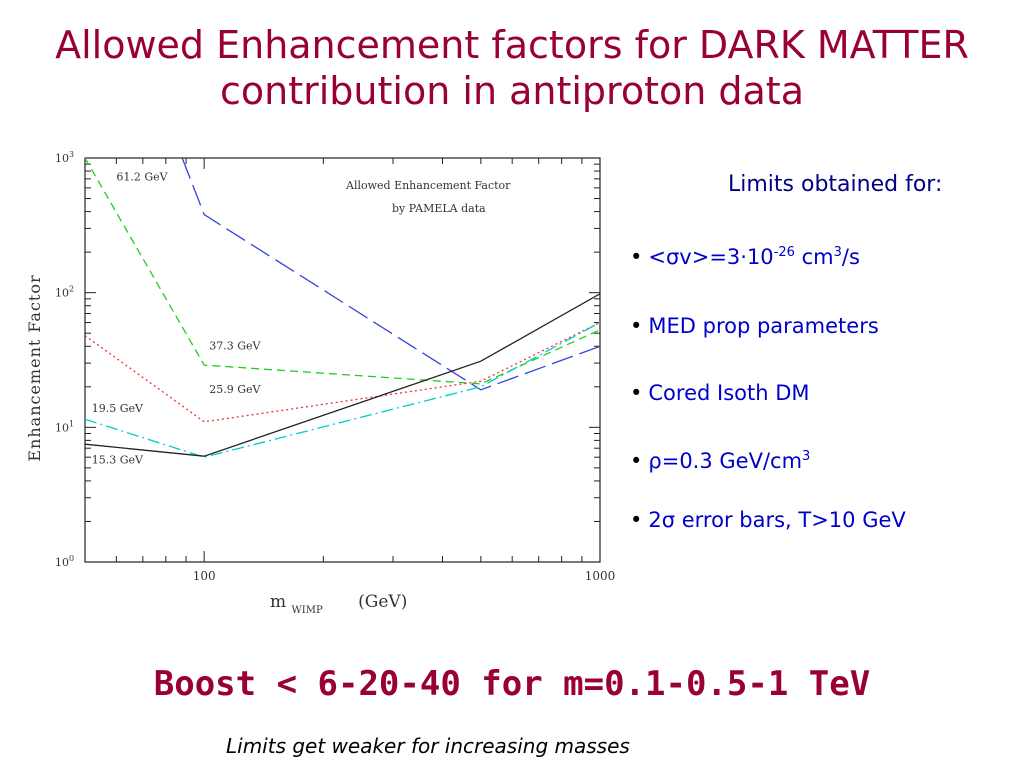 Image resolution: width=1024 pixels, height=768 pixels. What do you see at coordinates (307, 610) in the screenshot?
I see `x-axis-label-sub: WIMP` at bounding box center [307, 610].